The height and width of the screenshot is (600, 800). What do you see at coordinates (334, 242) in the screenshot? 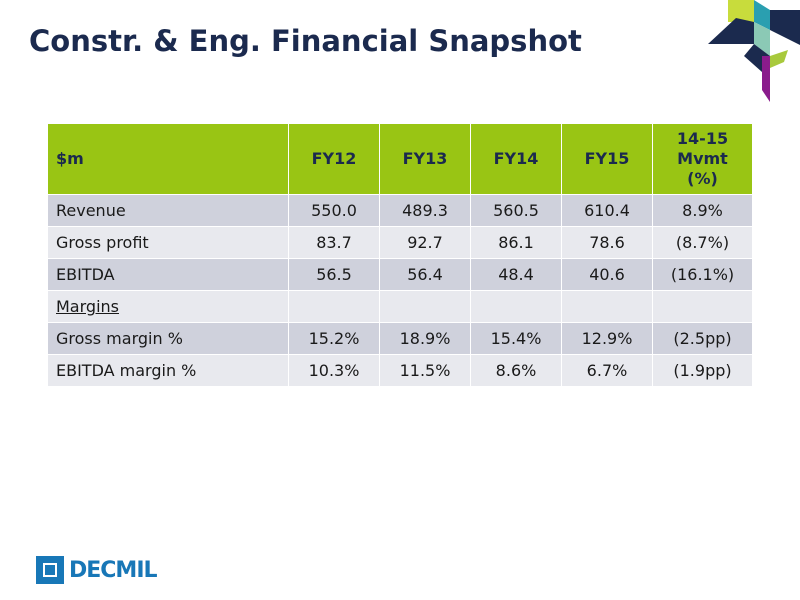
I see `table-cell: 83.7` at bounding box center [334, 242].